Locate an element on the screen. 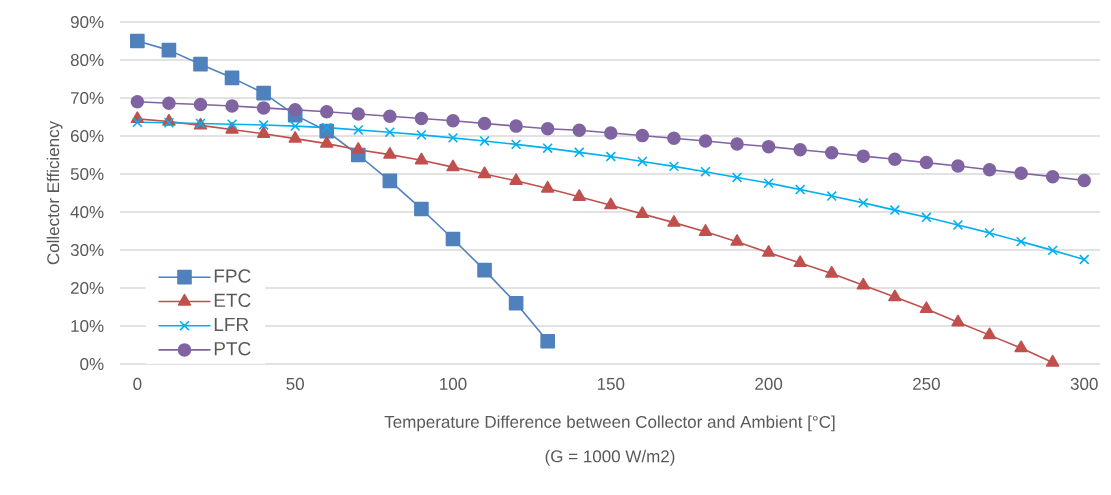  x-tick-label: 150 is located at coordinates (611, 383).